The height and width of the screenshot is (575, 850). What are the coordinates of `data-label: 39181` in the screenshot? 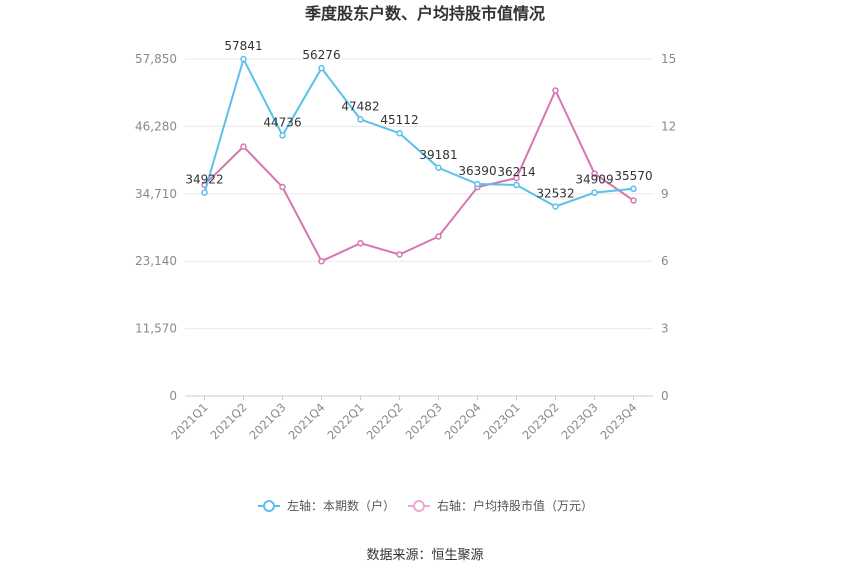 It's located at (438, 155).